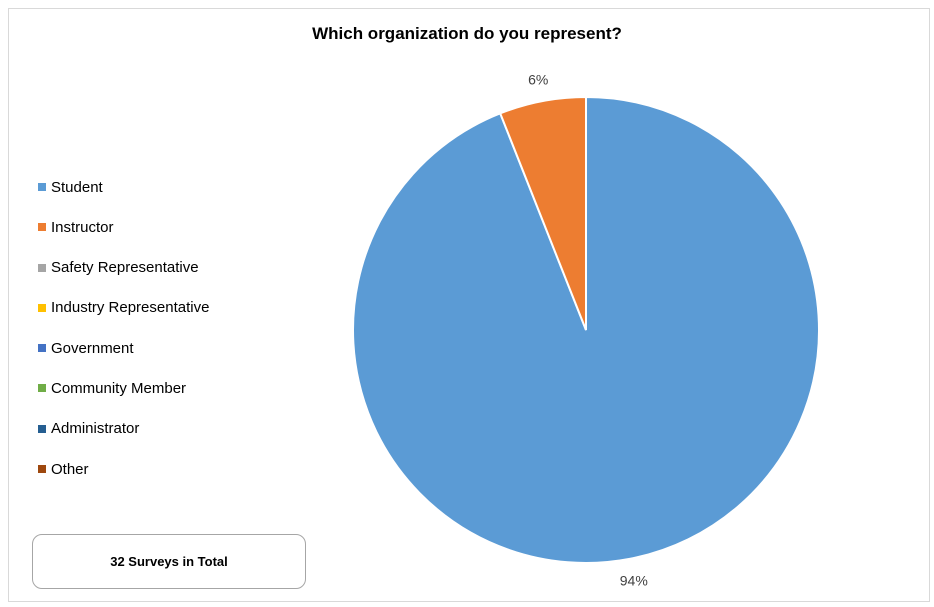 Image resolution: width=934 pixels, height=607 pixels. What do you see at coordinates (92, 348) in the screenshot?
I see `legend-label: Government` at bounding box center [92, 348].